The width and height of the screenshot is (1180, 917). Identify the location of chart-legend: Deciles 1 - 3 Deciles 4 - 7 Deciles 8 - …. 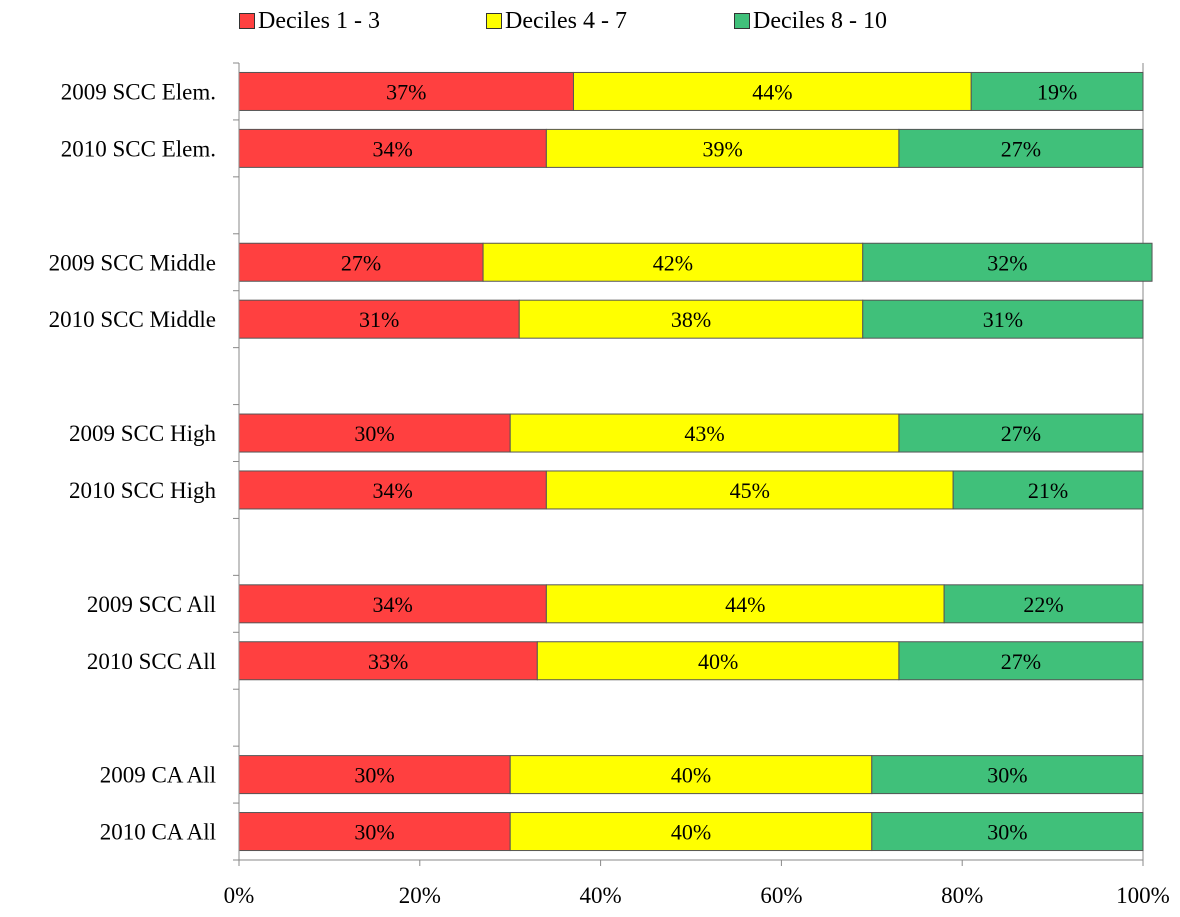
(590, 21).